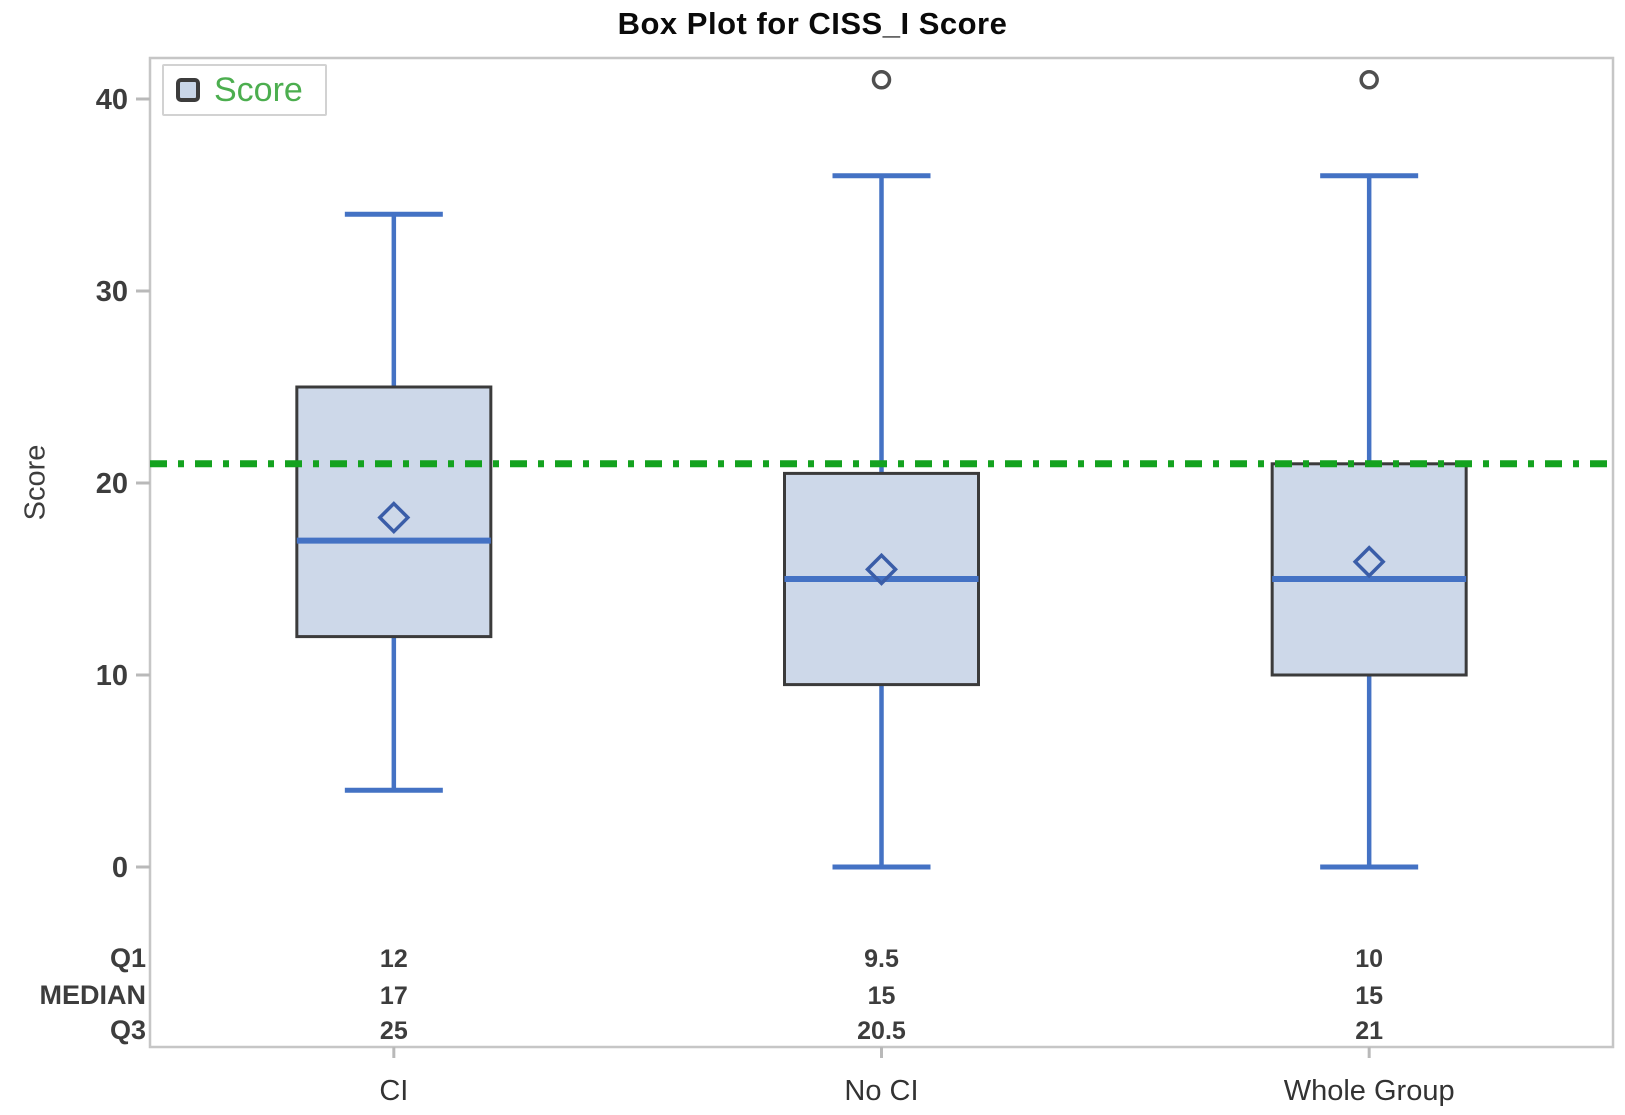  Describe the element at coordinates (881, 1091) in the screenshot. I see `x-category-label: No CI` at that location.